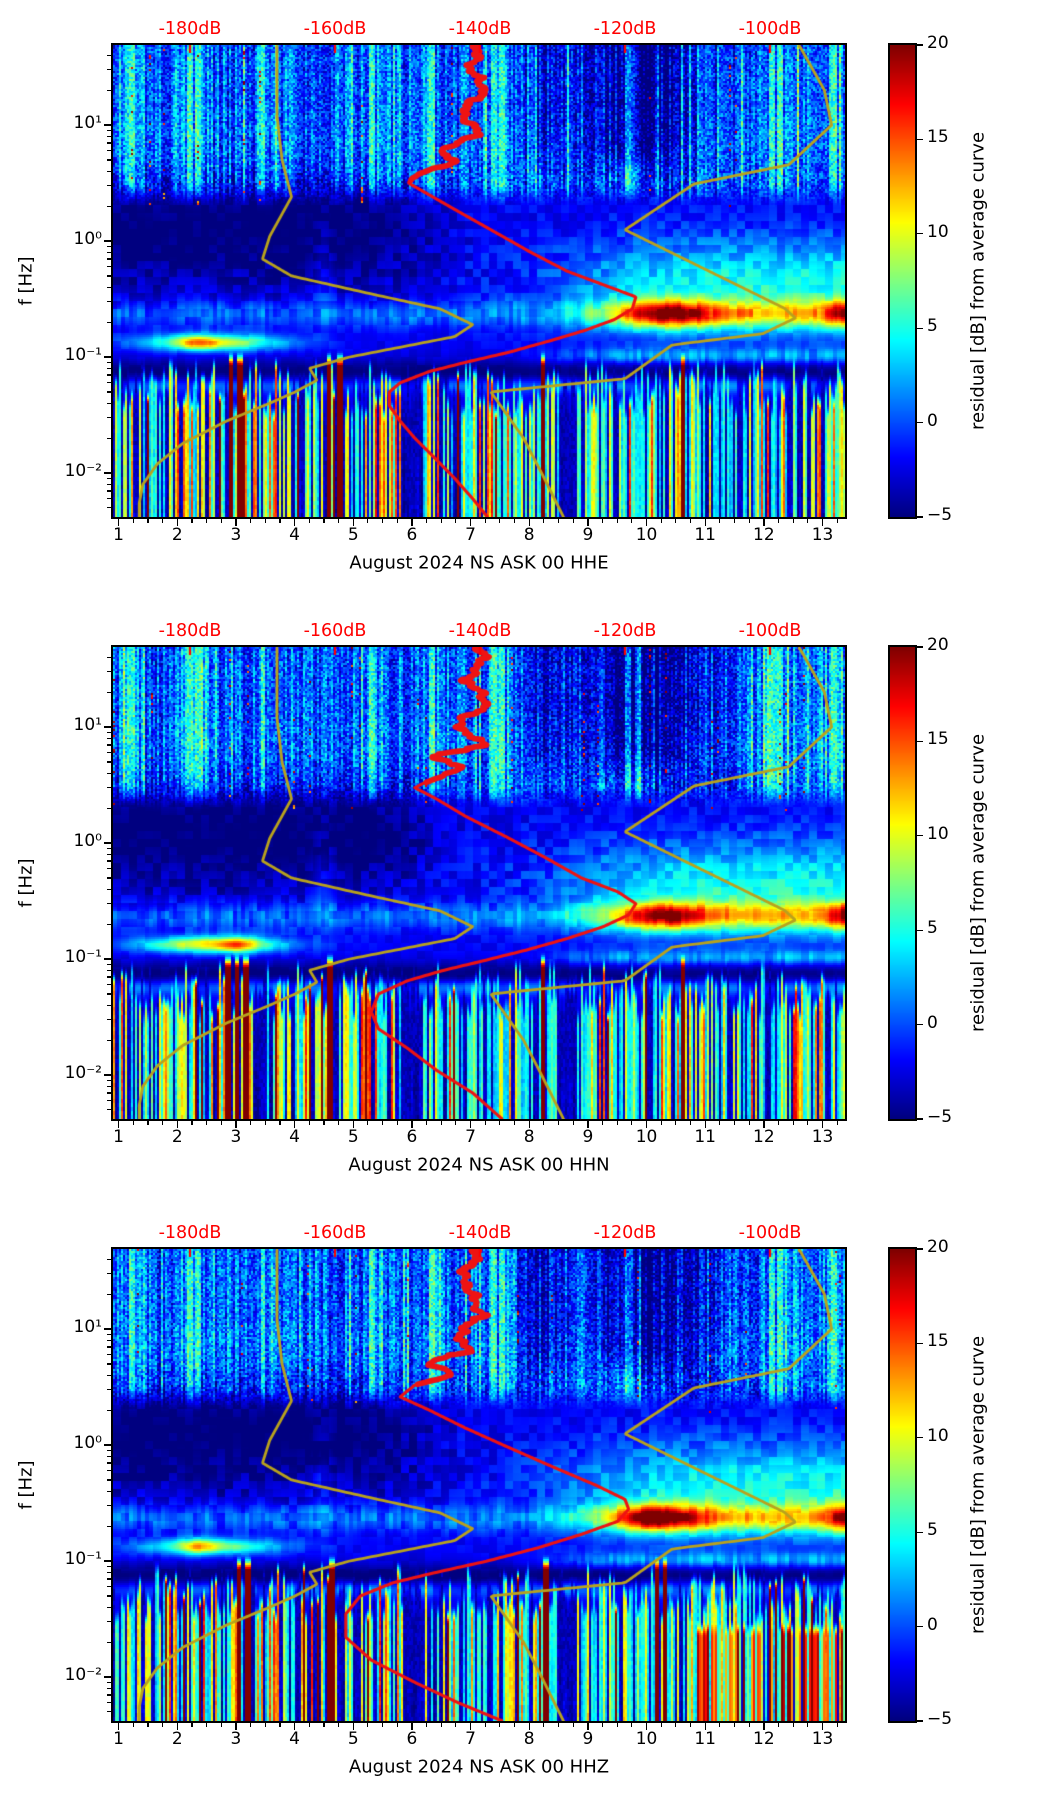 The image size is (1052, 1806). What do you see at coordinates (938, 43) in the screenshot?
I see `colorbar-tick-label: 20` at bounding box center [938, 43].